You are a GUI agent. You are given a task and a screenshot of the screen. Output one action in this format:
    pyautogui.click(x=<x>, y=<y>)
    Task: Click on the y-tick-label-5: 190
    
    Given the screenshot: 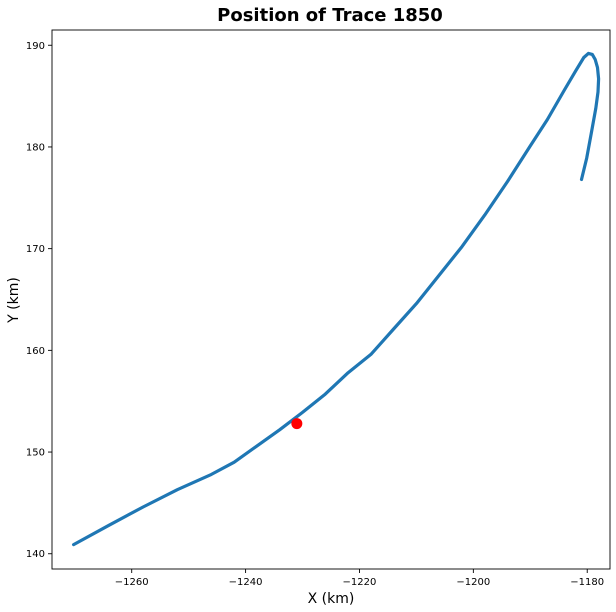 What is the action you would take?
    pyautogui.click(x=35, y=46)
    